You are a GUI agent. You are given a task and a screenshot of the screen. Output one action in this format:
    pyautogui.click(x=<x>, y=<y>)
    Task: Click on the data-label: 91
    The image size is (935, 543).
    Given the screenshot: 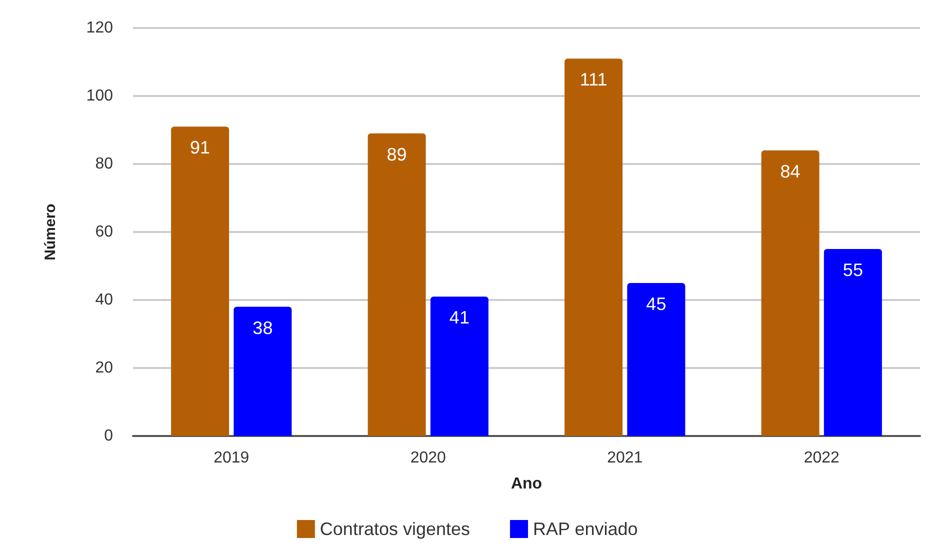 What is the action you would take?
    pyautogui.click(x=200, y=148)
    